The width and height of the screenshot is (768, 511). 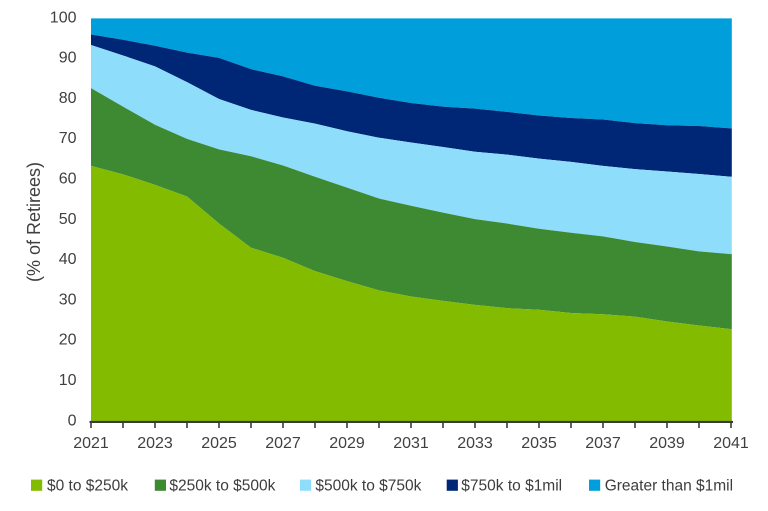 I want to click on svg-text: $750k to $1mil, so click(x=511, y=485).